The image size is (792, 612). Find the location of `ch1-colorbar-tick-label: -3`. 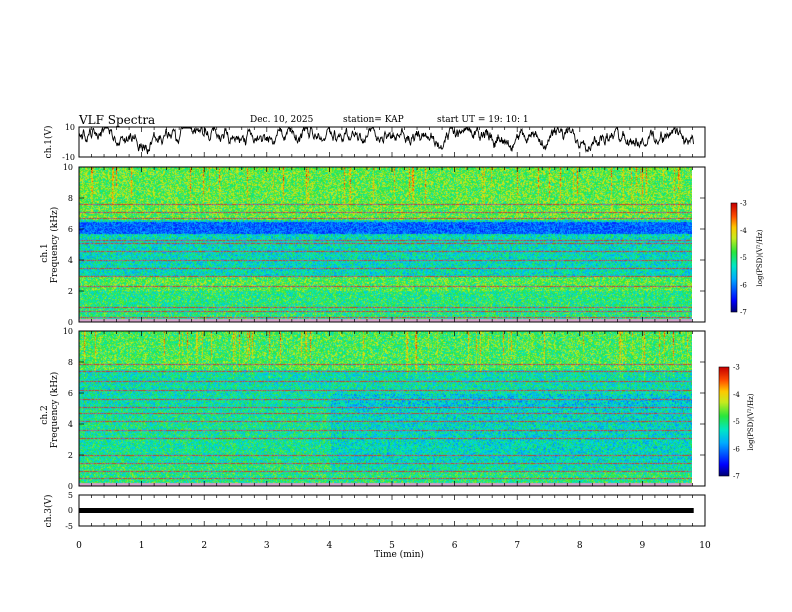

ch1-colorbar-tick-label: -3 is located at coordinates (743, 204).